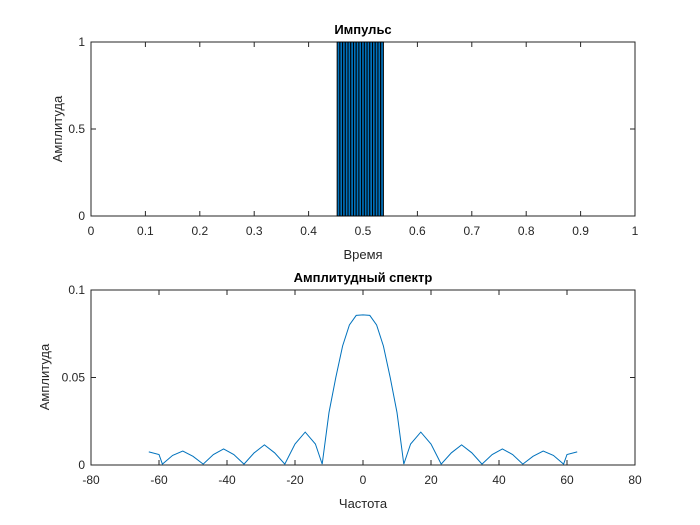 Image resolution: width=700 pixels, height=525 pixels. What do you see at coordinates (417, 231) in the screenshot?
I see `impulse-x-tick-label: 0.6` at bounding box center [417, 231].